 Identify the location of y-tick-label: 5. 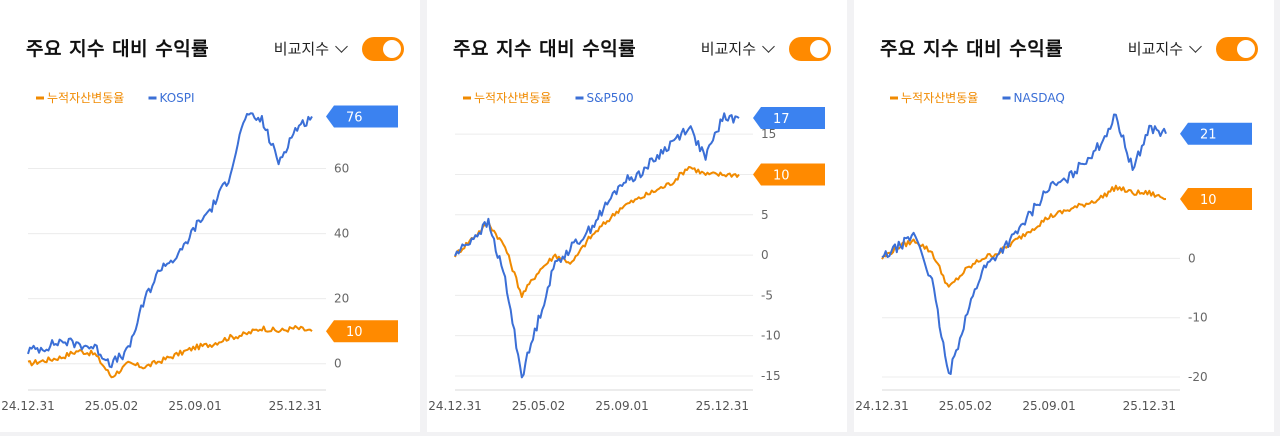
(765, 215).